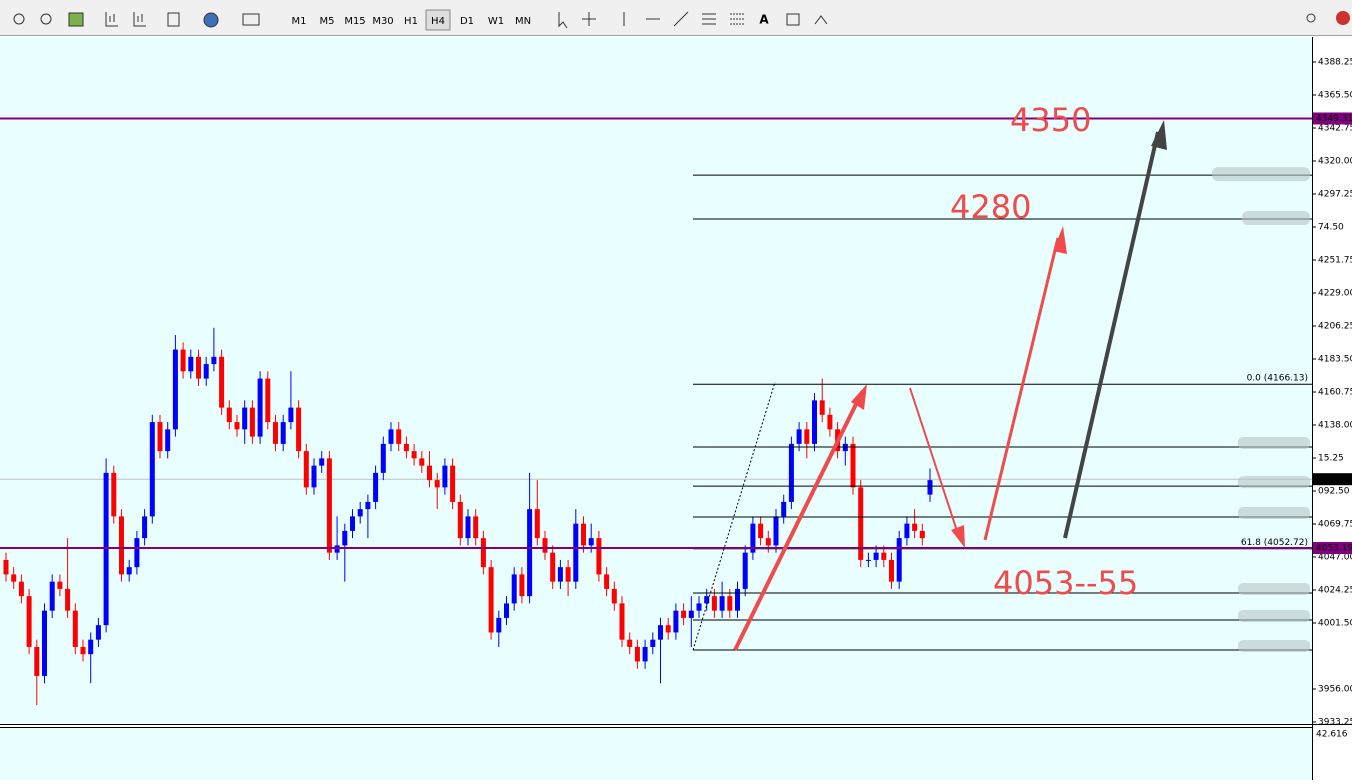  Describe the element at coordinates (139, 19) in the screenshot. I see `candle-chart` at that location.